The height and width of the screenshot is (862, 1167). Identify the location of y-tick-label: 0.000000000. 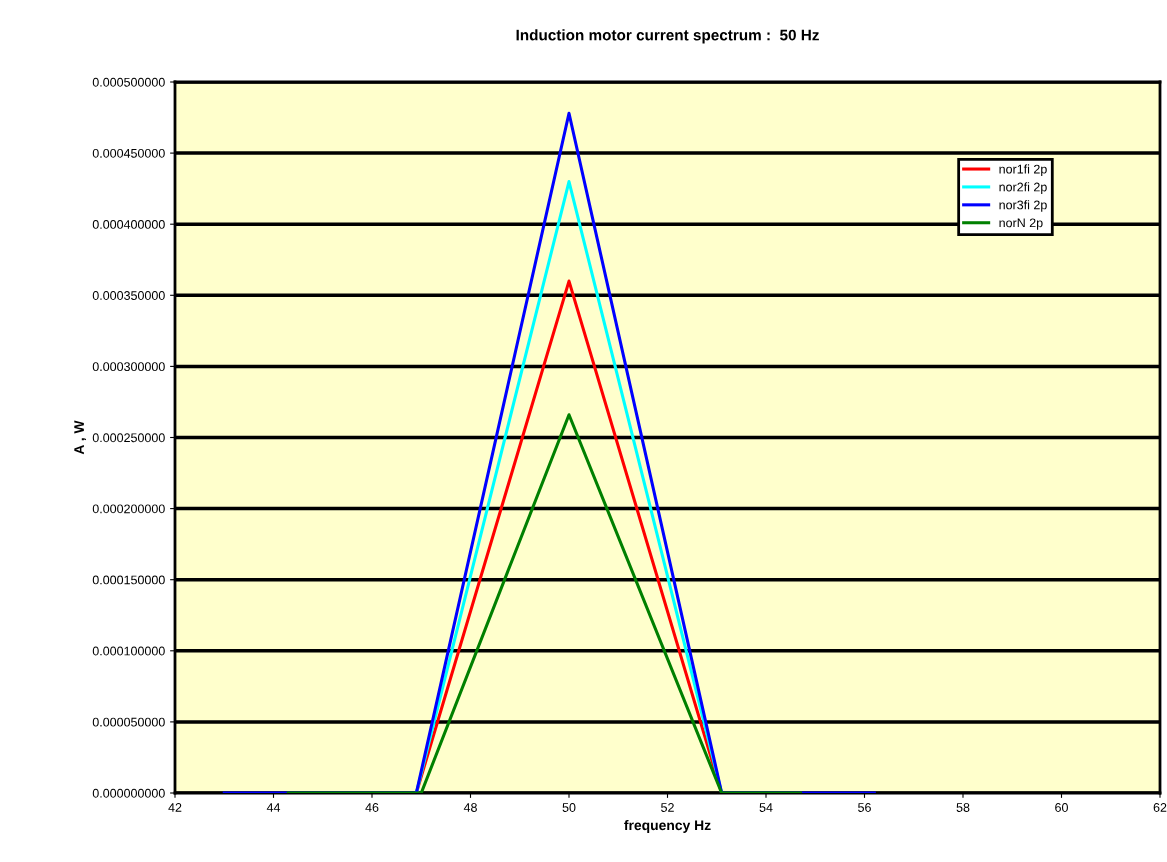
(128, 793).